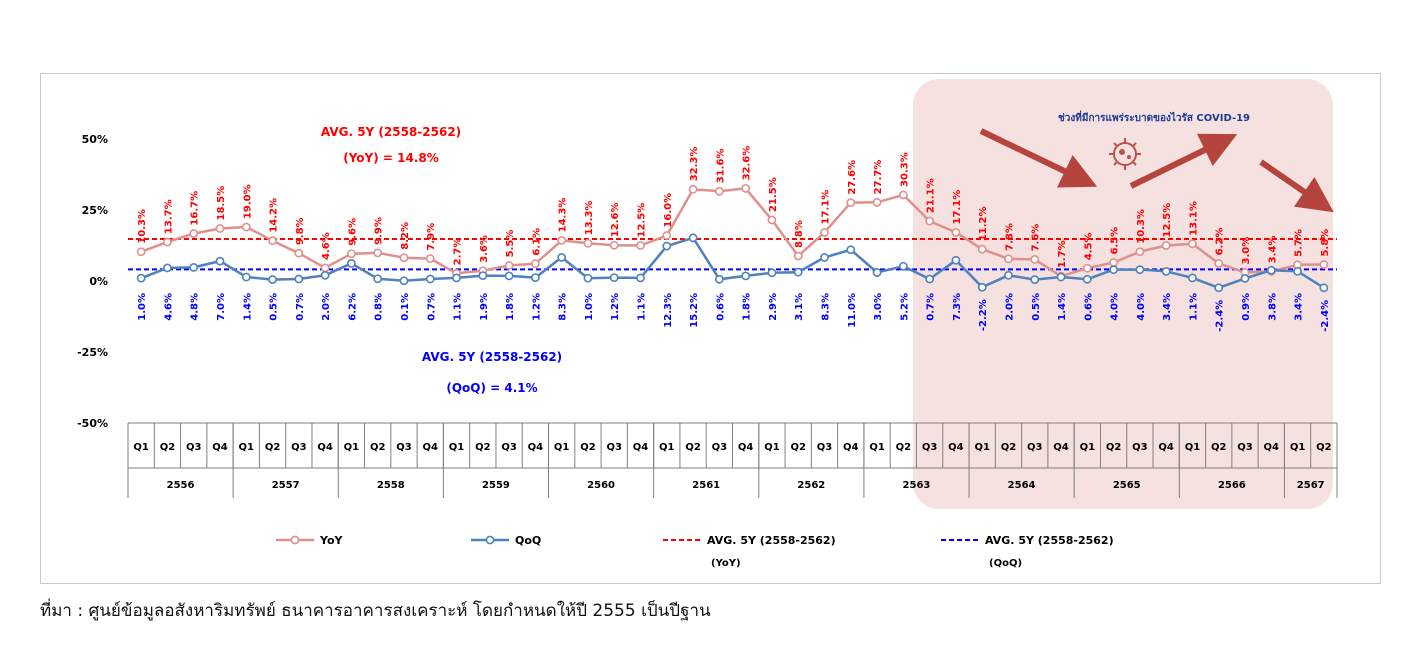  I want to click on virus-icon, so click(1125, 154).